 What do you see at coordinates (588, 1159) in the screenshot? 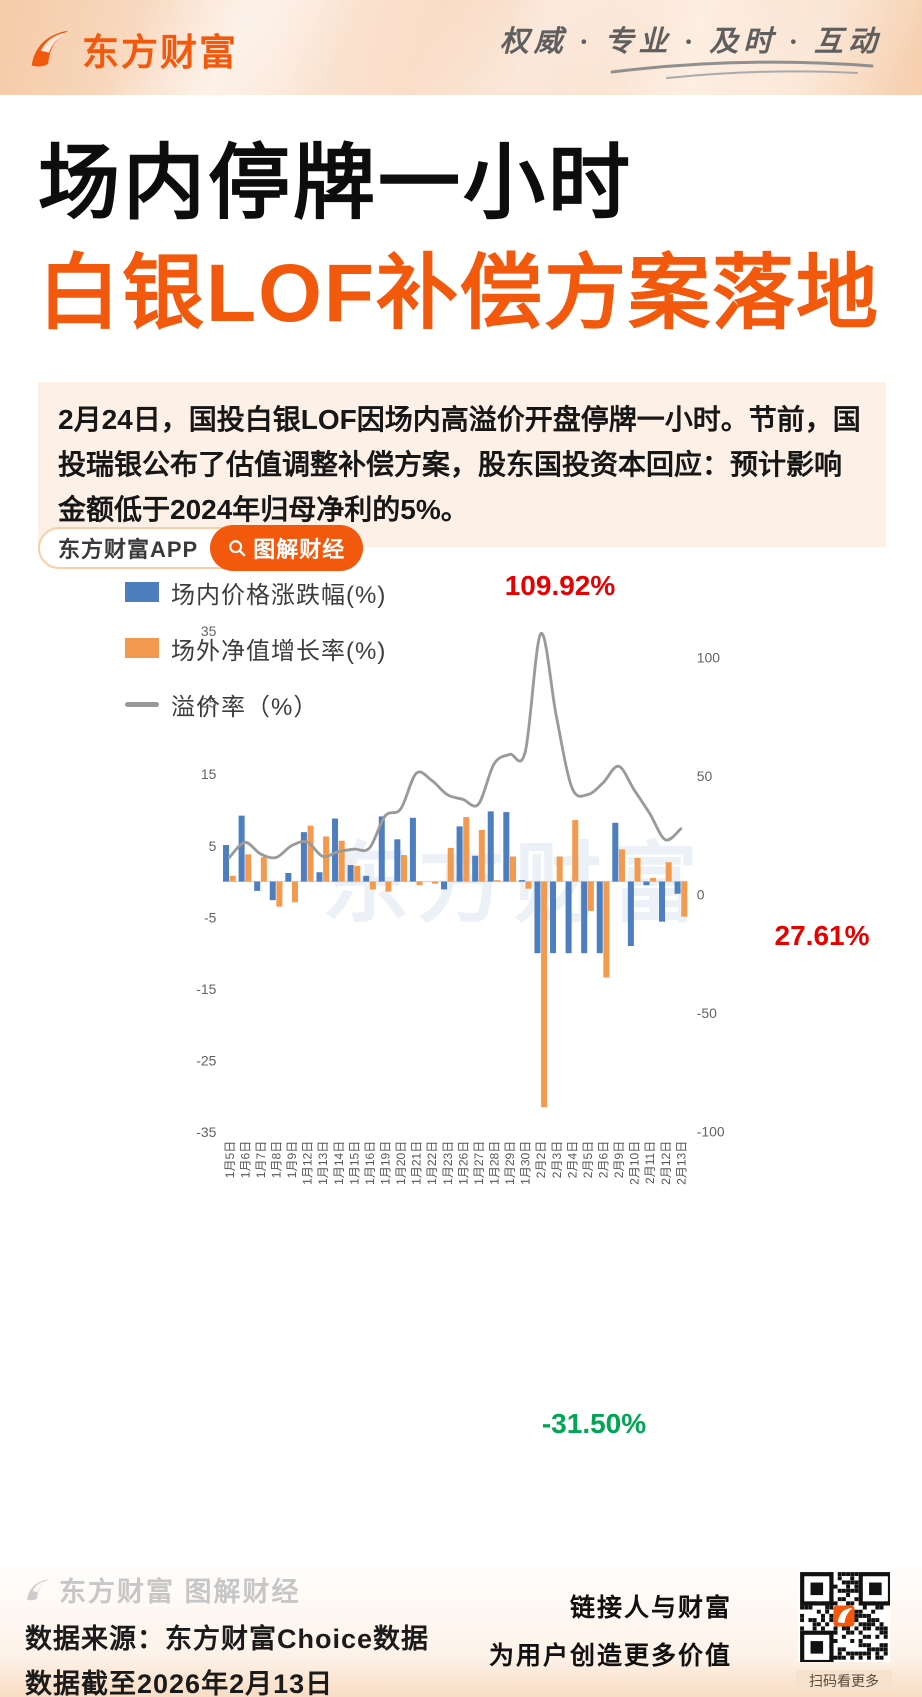
I see `svg-text: 2月5日` at bounding box center [588, 1159].